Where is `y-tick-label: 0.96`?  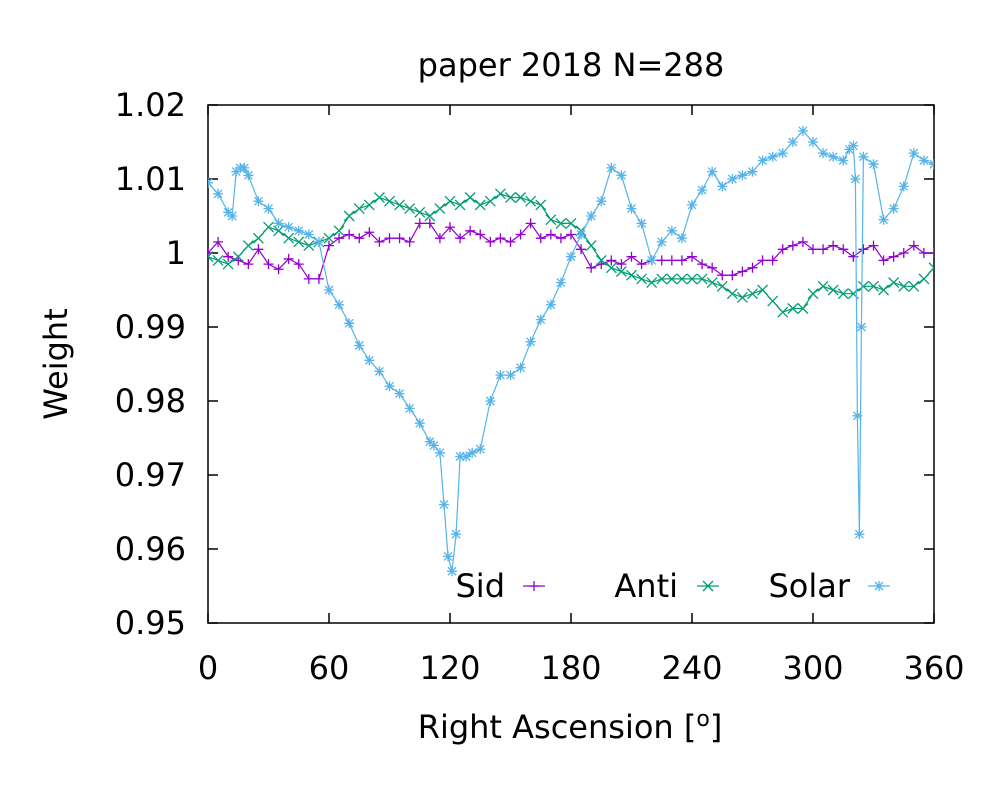
y-tick-label: 0.96 is located at coordinates (150, 549).